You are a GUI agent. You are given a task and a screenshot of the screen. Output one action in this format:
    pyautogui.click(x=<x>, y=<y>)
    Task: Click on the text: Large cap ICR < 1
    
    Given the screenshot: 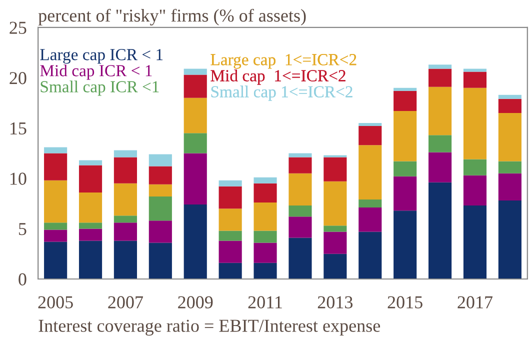 What is the action you would take?
    pyautogui.click(x=101, y=56)
    